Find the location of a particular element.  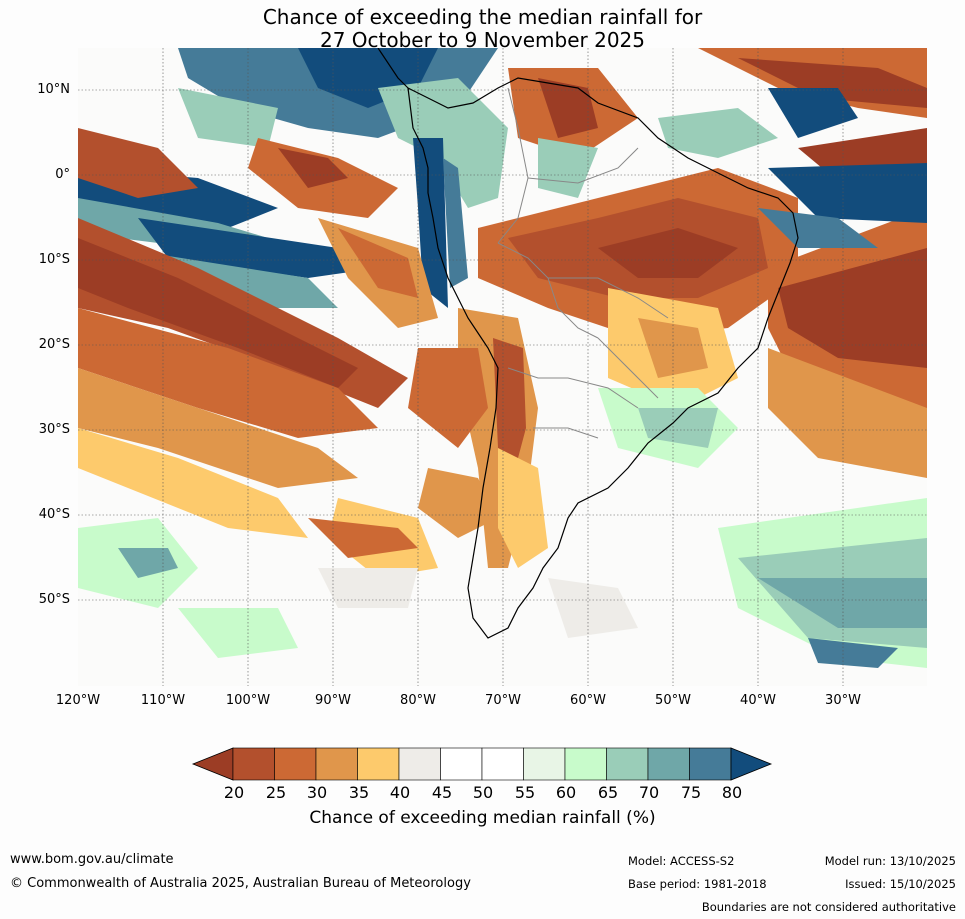

lat-label-50s: 50°S is located at coordinates (54, 599).